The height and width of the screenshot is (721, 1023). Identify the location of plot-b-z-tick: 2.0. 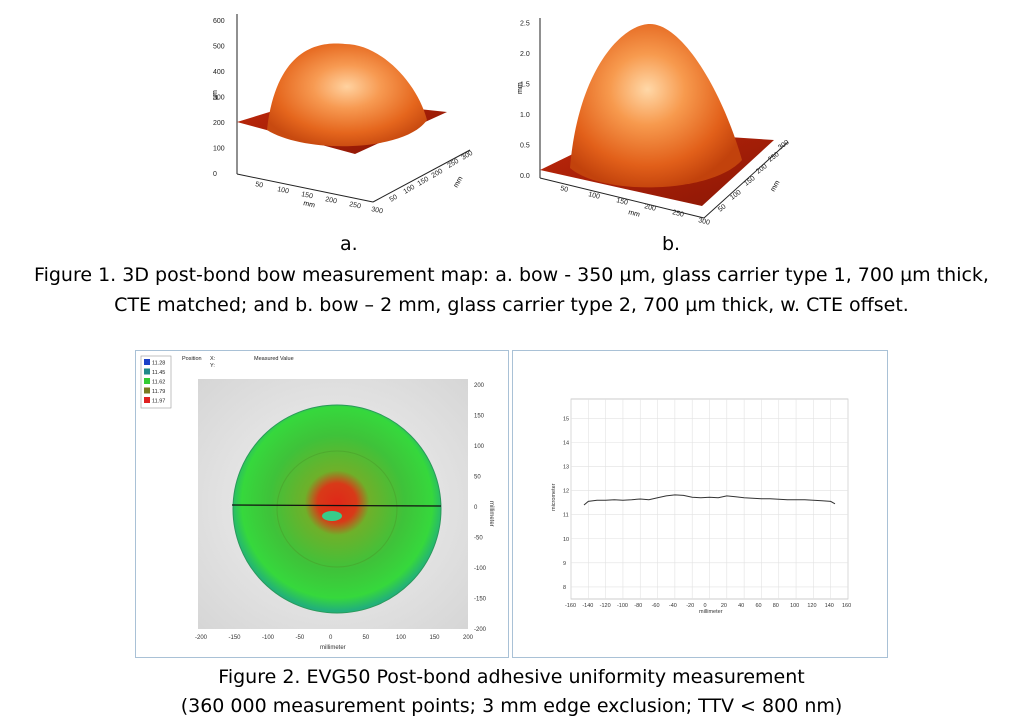
(525, 54).